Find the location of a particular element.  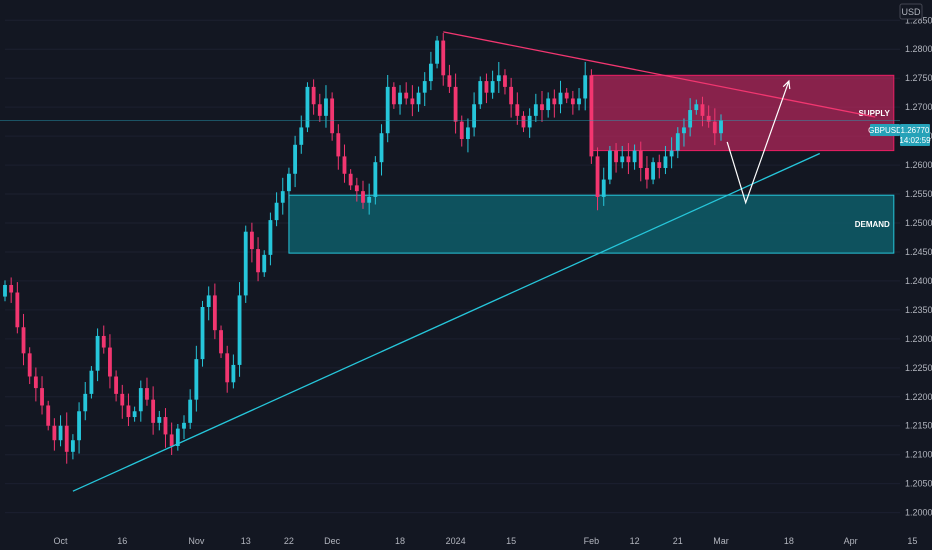

price-tick-label: 1.26000 is located at coordinates (918, 165).